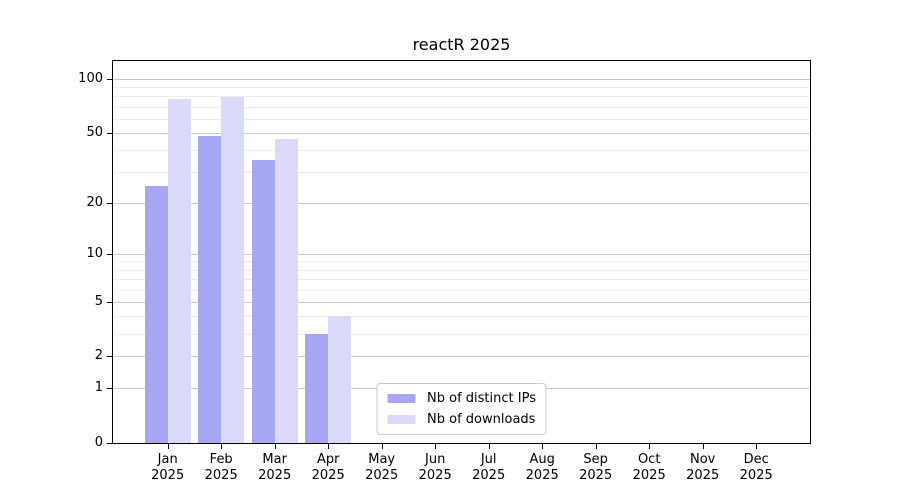 The height and width of the screenshot is (500, 900). Describe the element at coordinates (756, 467) in the screenshot. I see `x-tick-label: Dec 2025` at that location.